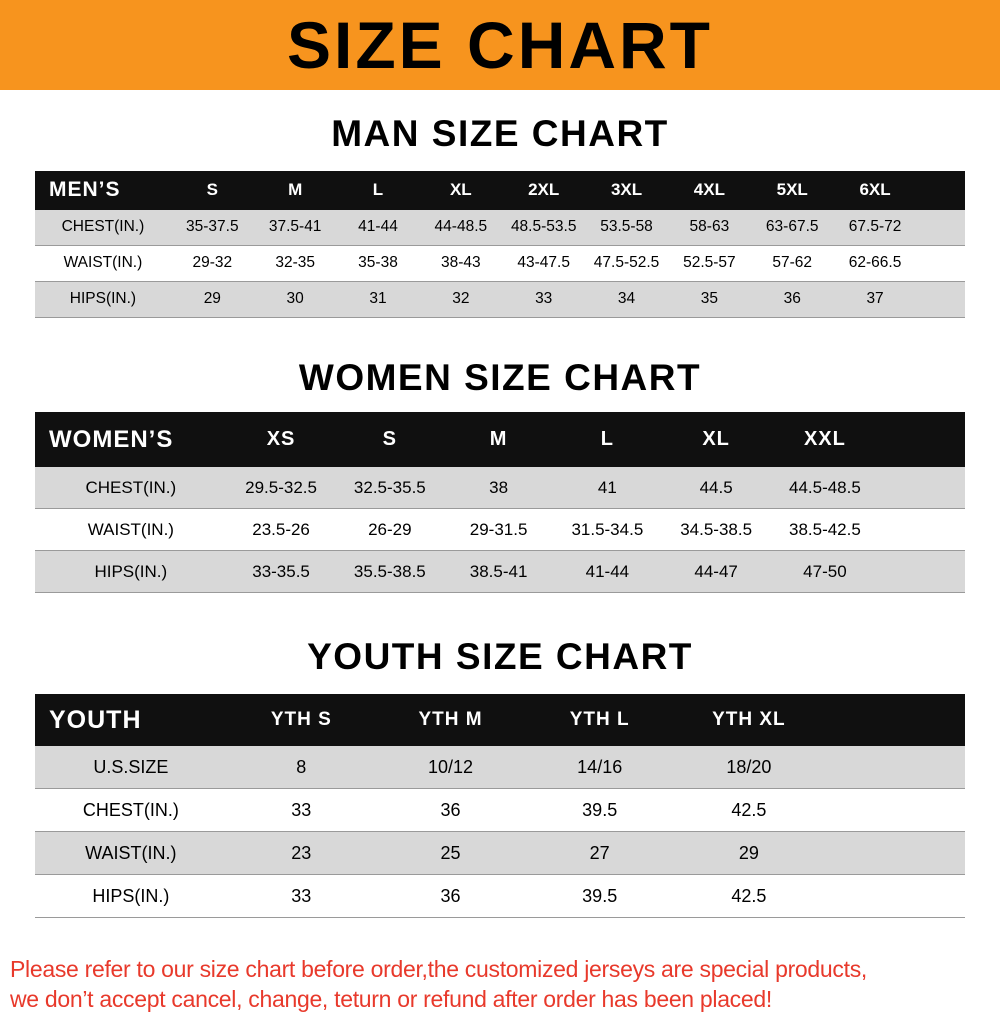 The height and width of the screenshot is (1015, 1000). What do you see at coordinates (825, 571) in the screenshot?
I see `size-value-cell: 47-50` at bounding box center [825, 571].